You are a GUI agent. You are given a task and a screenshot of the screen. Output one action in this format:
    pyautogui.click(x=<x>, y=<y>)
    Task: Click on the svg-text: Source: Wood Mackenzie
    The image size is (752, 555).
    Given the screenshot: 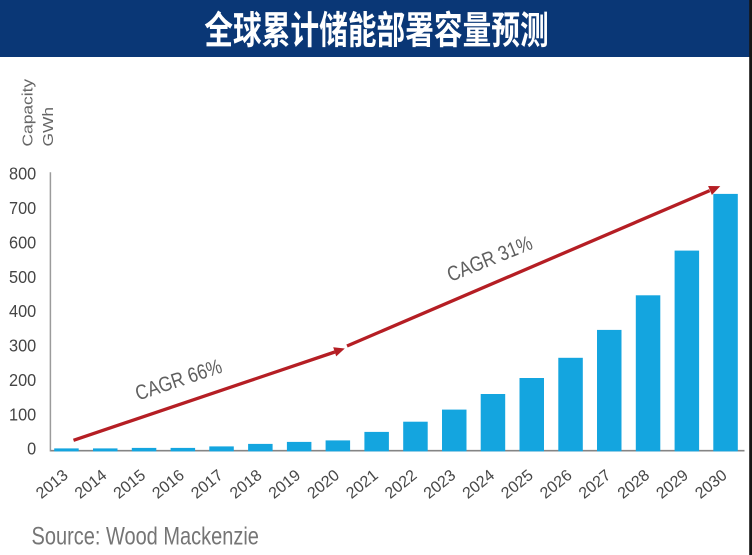 What is the action you would take?
    pyautogui.click(x=145, y=537)
    